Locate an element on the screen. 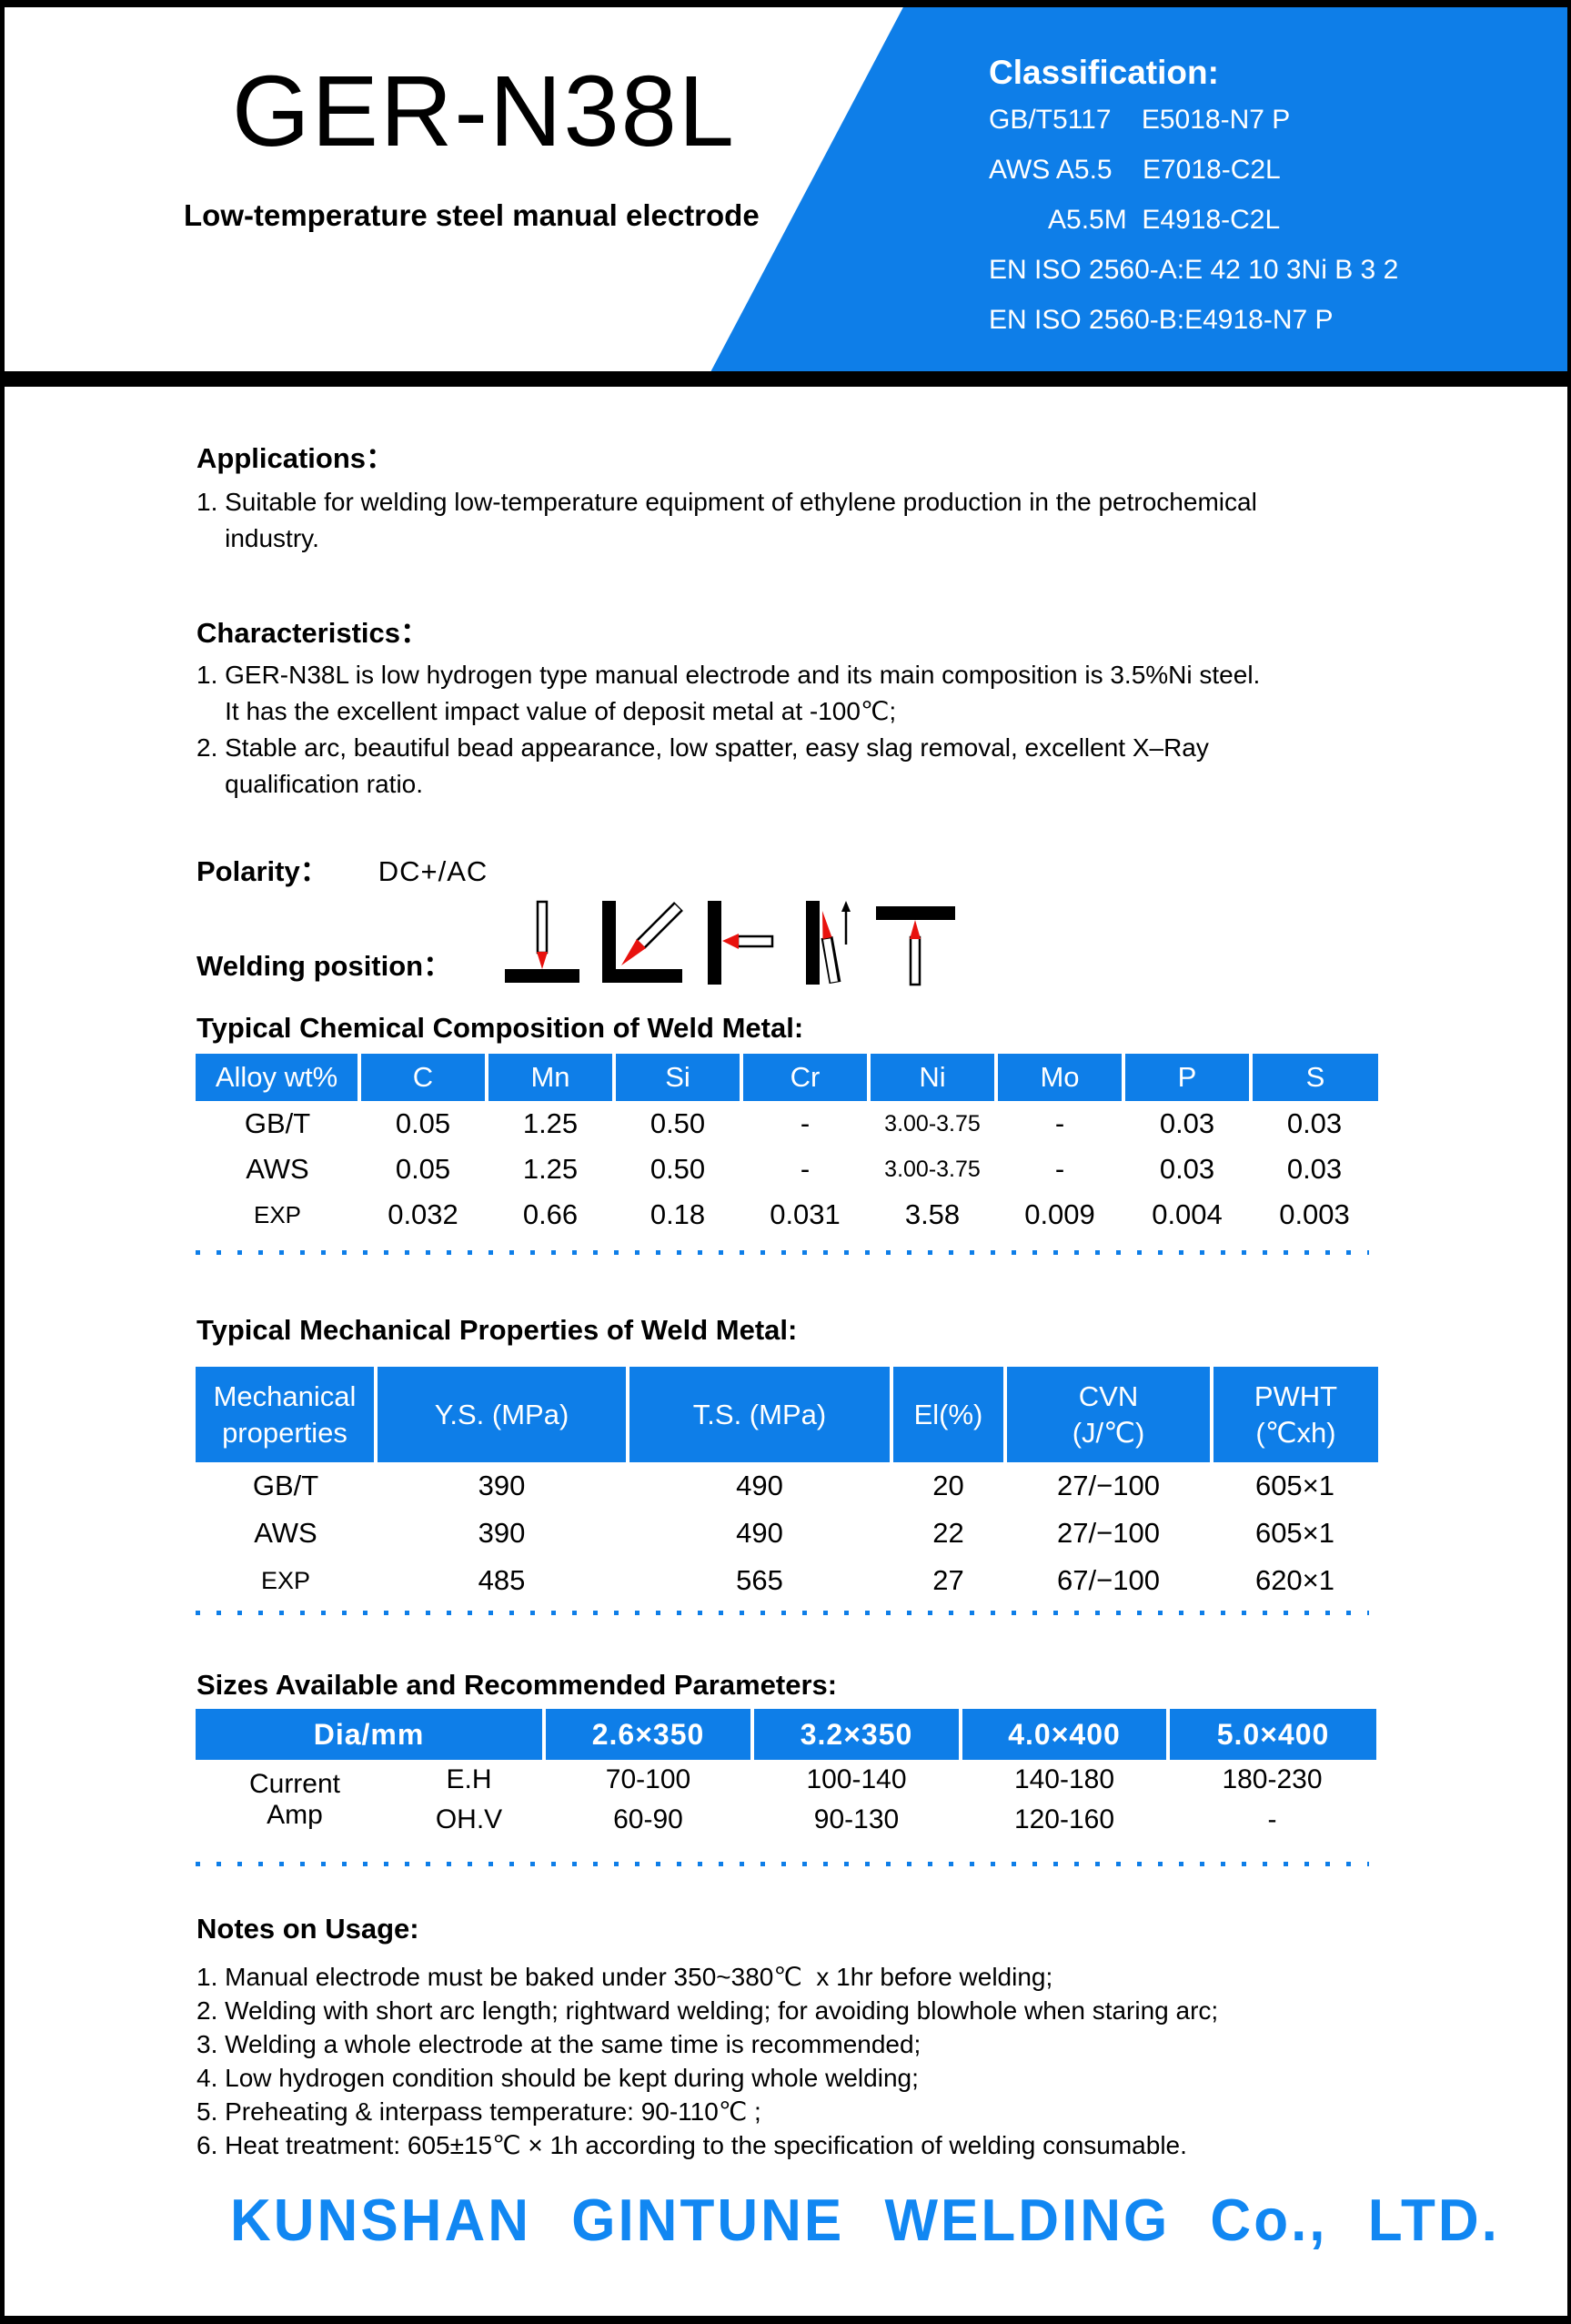 This screenshot has height=2324, width=1571. column-header: 4.0×400 is located at coordinates (1063, 1734).